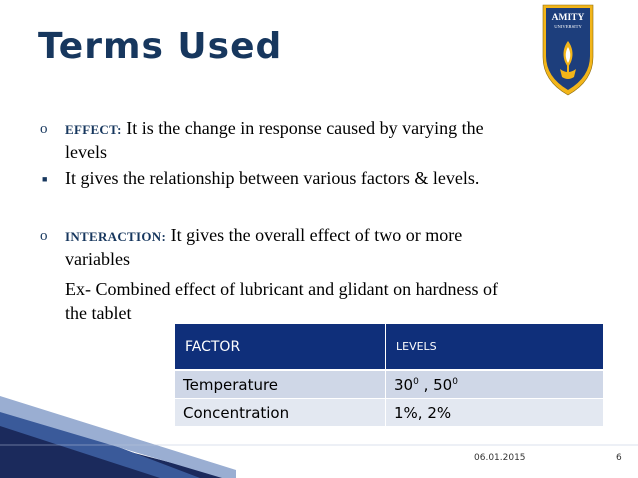  What do you see at coordinates (280, 412) in the screenshot?
I see `cell-factor: Concentration` at bounding box center [280, 412].